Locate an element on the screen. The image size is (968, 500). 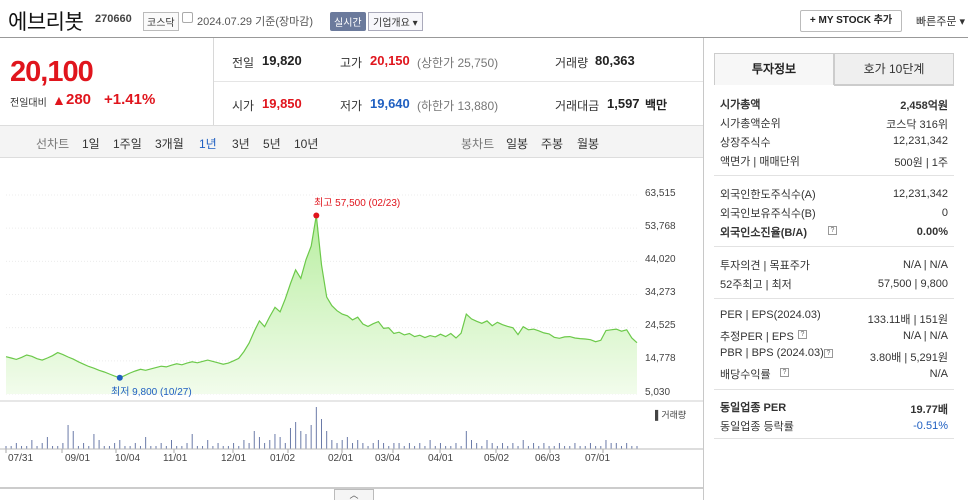
open-value: 19,850 is located at coordinates (282, 103).